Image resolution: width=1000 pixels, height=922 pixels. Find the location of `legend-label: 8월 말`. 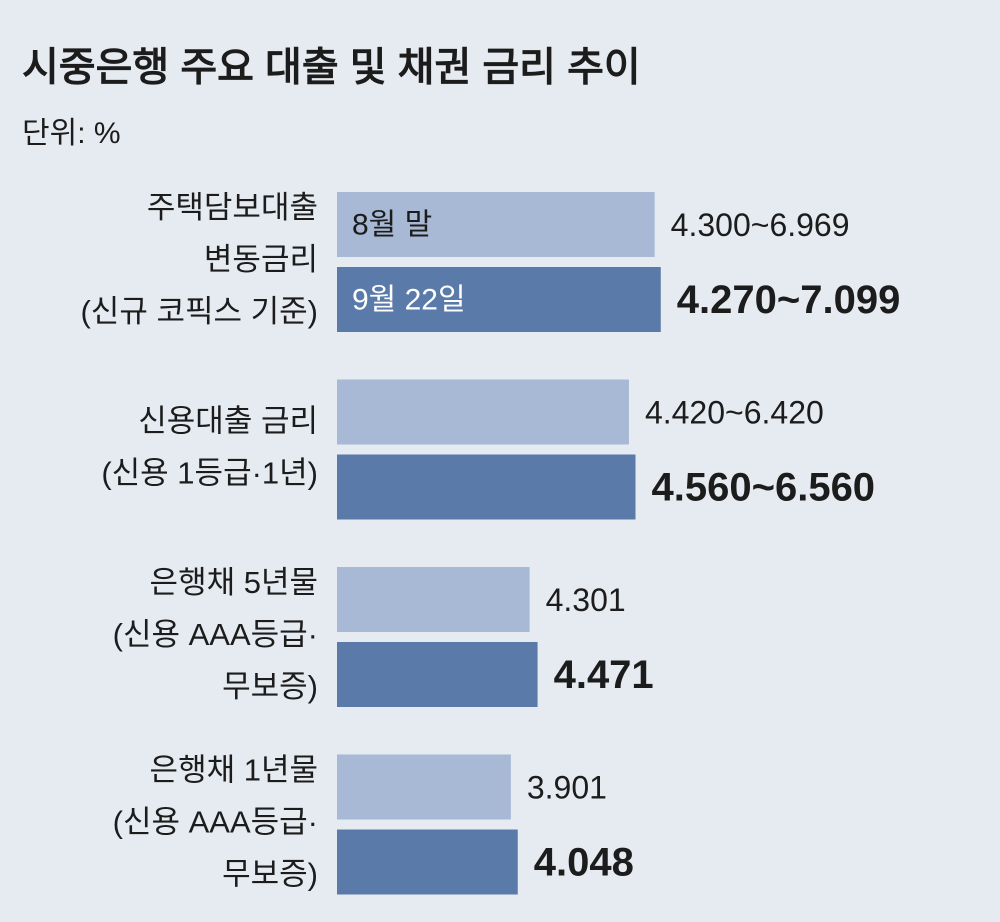

legend-label: 8월 말 is located at coordinates (392, 224).